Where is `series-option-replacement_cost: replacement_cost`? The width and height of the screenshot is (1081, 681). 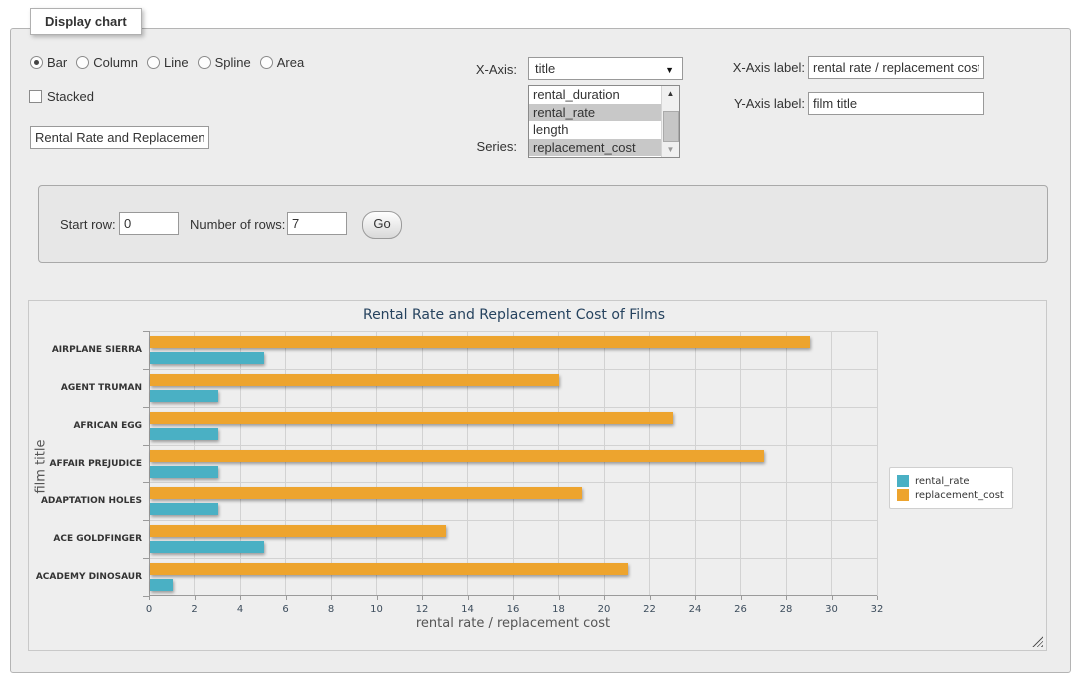
series-option-replacement_cost: replacement_cost is located at coordinates (595, 147).